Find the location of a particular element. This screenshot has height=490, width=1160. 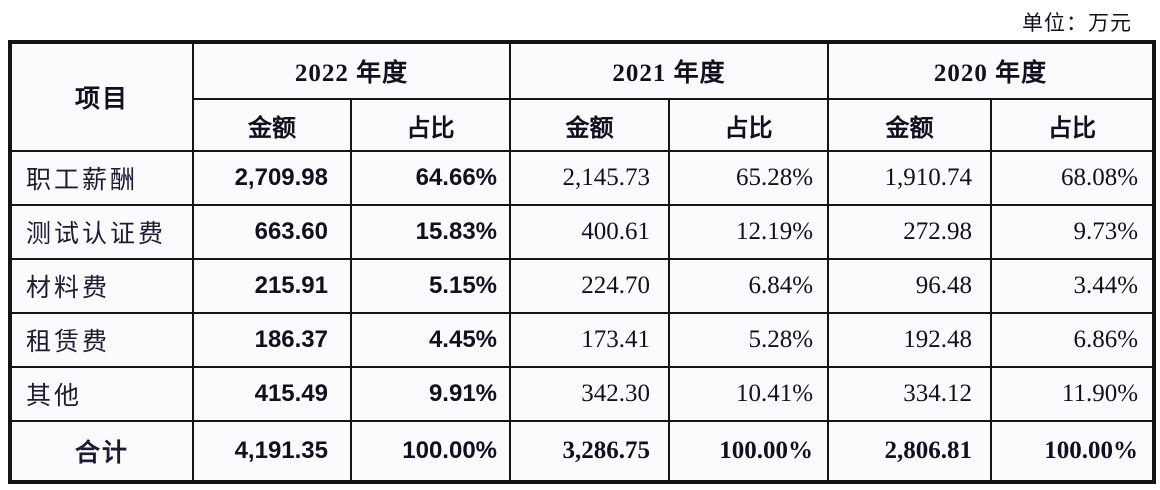

ratio-2021: 12.19% is located at coordinates (749, 232).